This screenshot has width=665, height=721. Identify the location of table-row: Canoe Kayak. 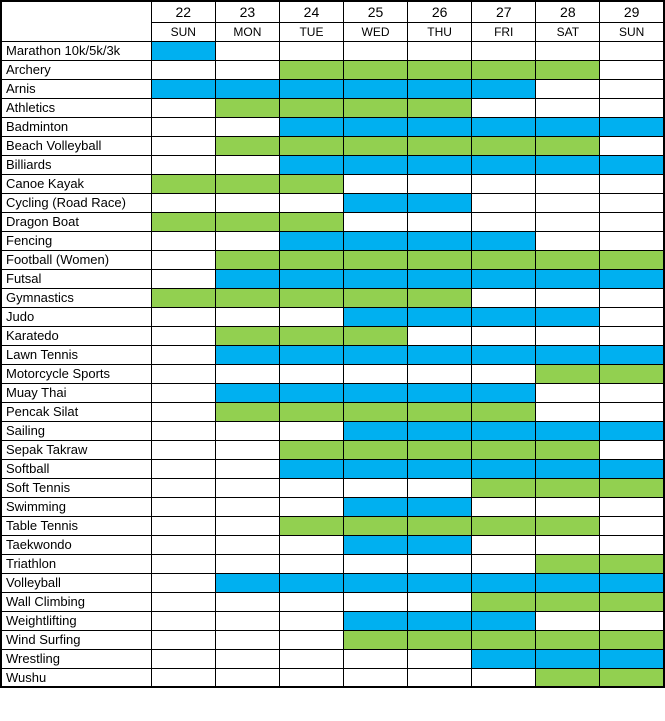
(332, 183).